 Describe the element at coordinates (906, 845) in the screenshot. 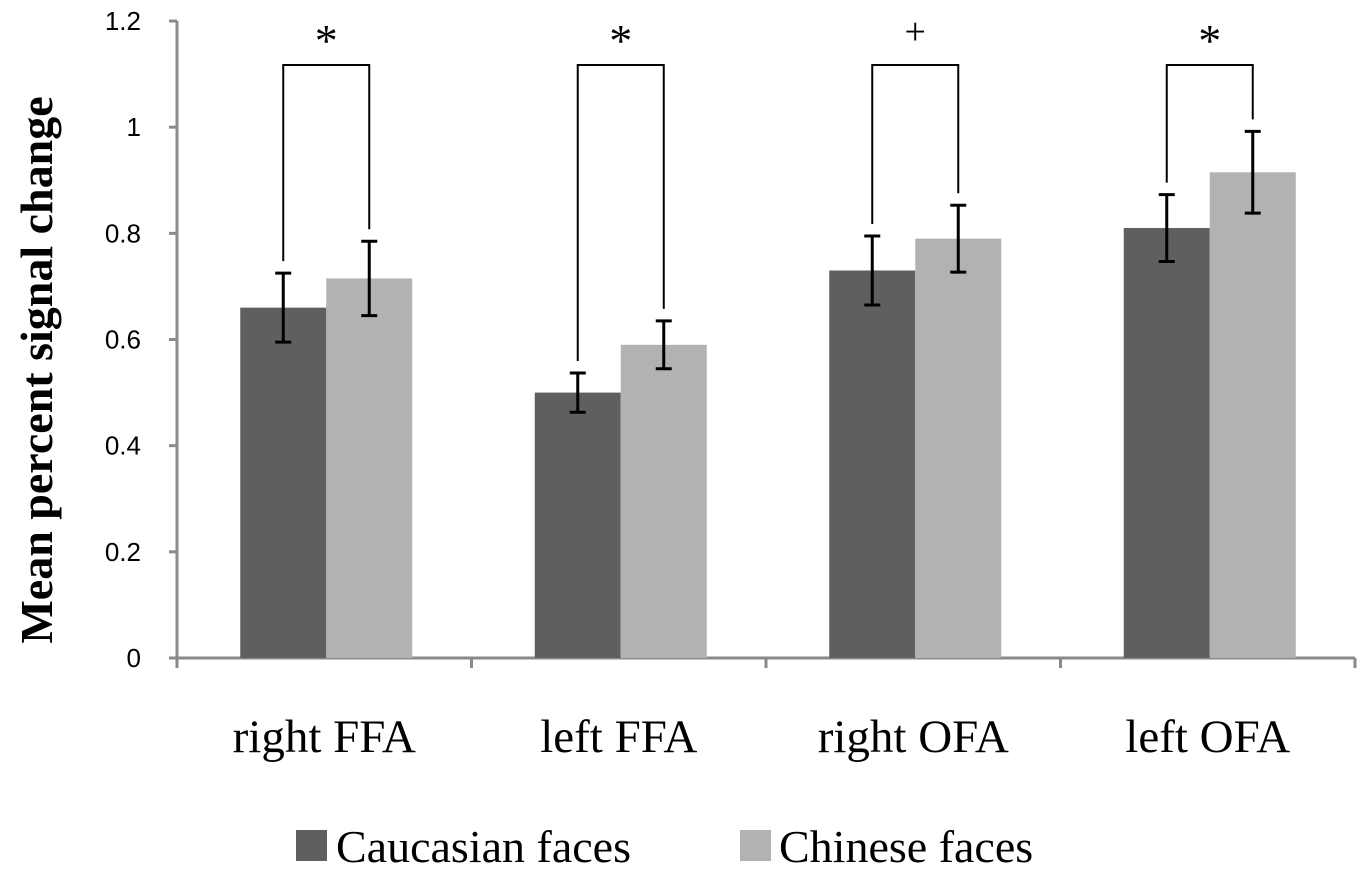

I see `legend-label: Chinese faces` at that location.